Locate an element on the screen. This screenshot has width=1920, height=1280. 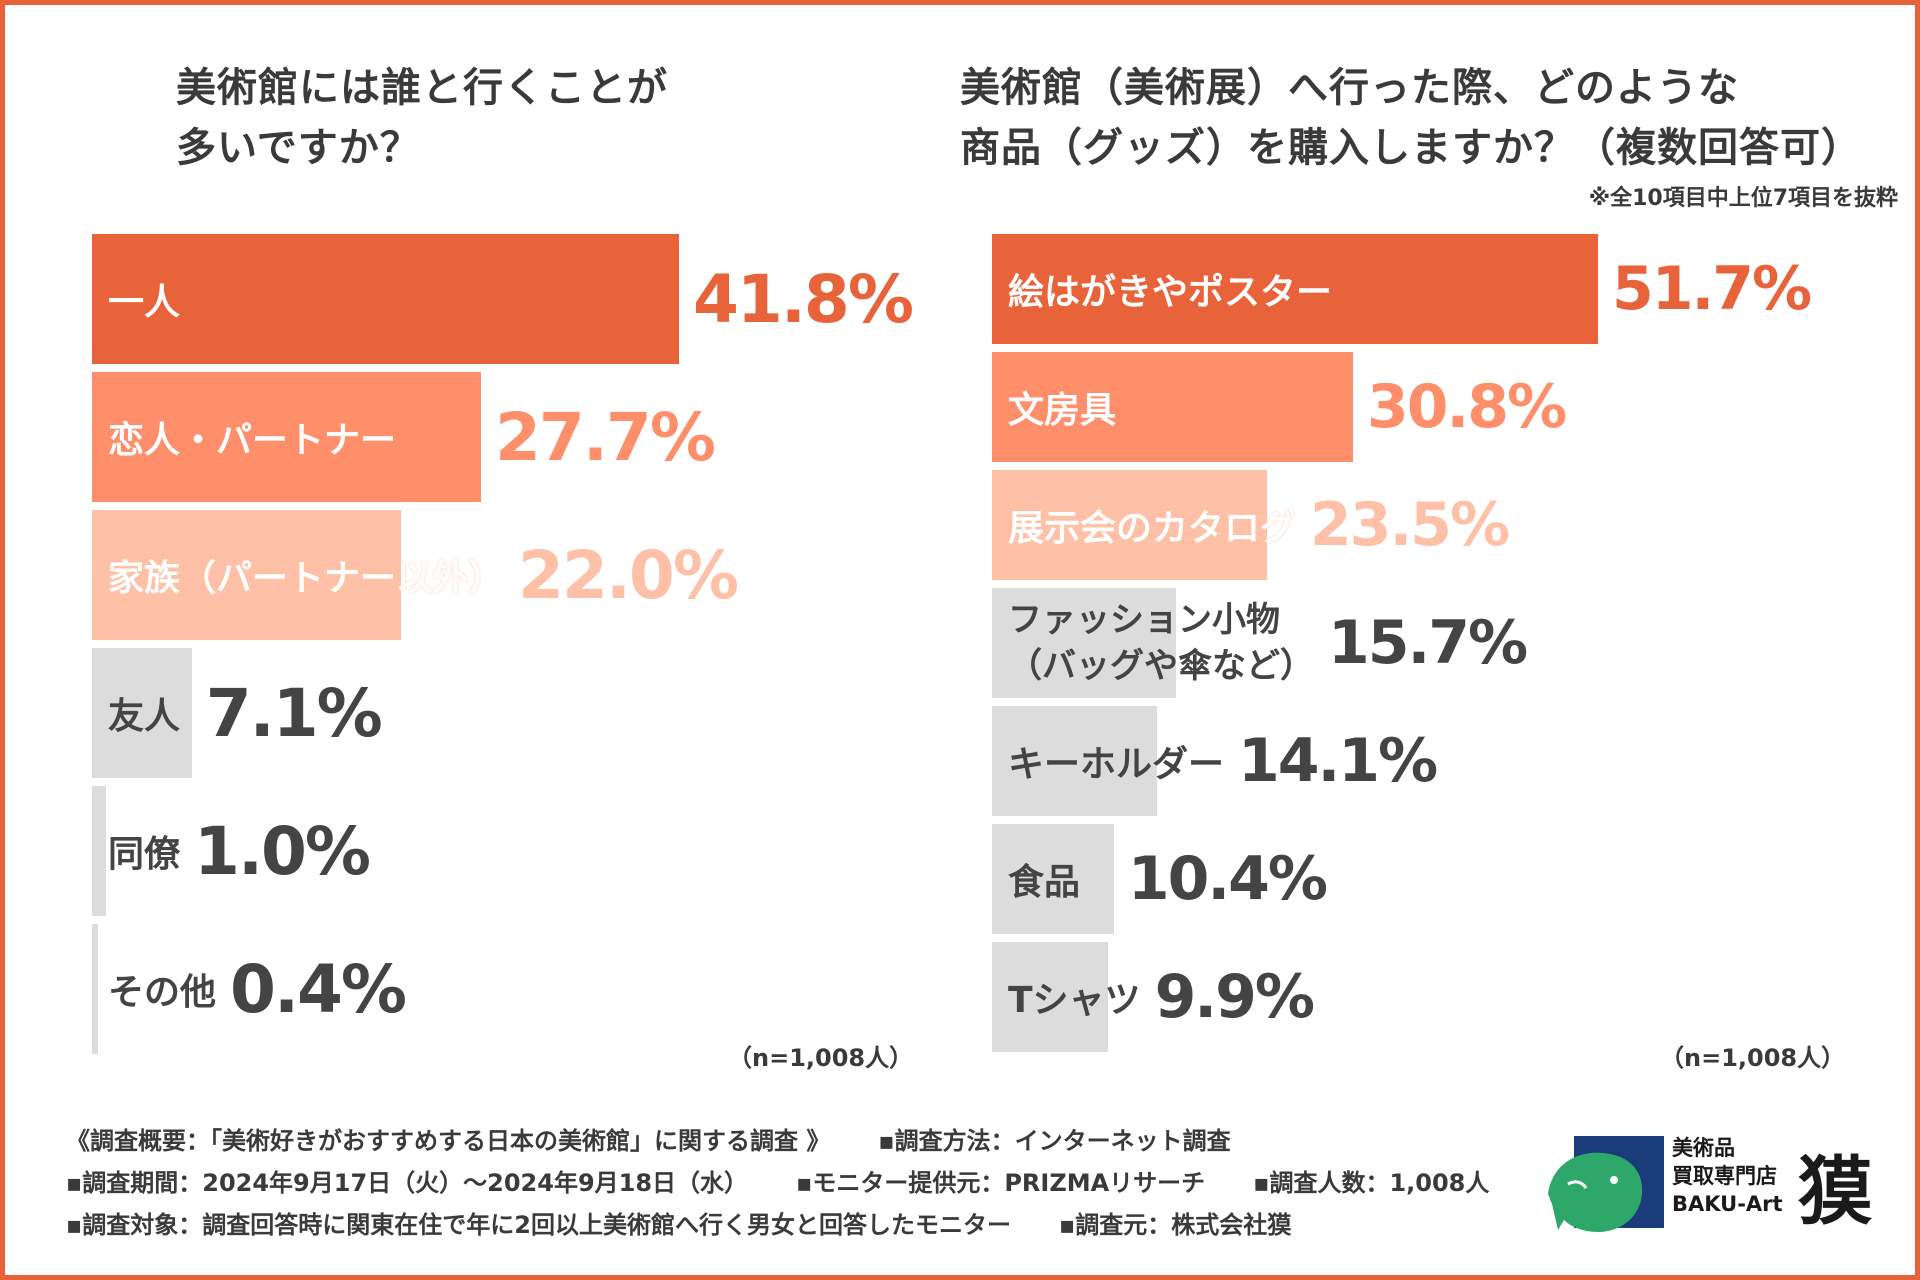
survey-respondents: ▪調査人数：1,008人 is located at coordinates (1371, 1183).